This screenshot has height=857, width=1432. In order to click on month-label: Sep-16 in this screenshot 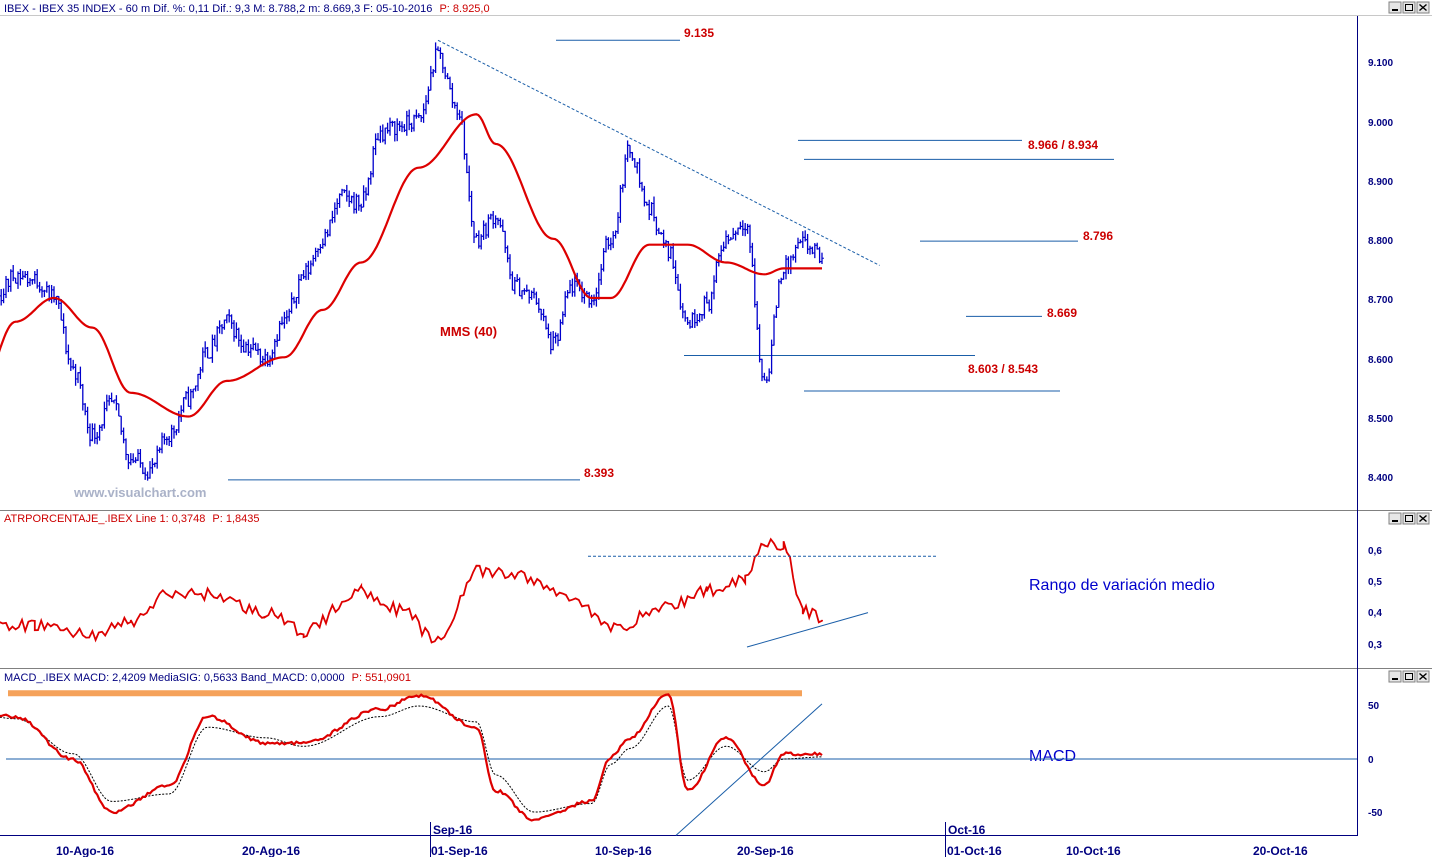, I will do `click(453, 830)`.